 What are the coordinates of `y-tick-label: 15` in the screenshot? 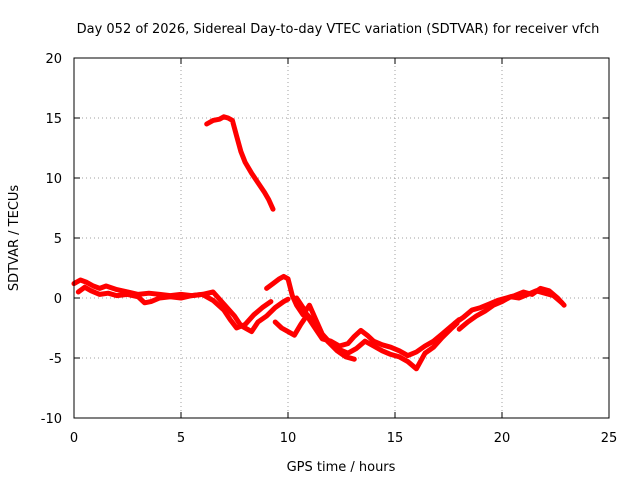 It's located at (53, 119).